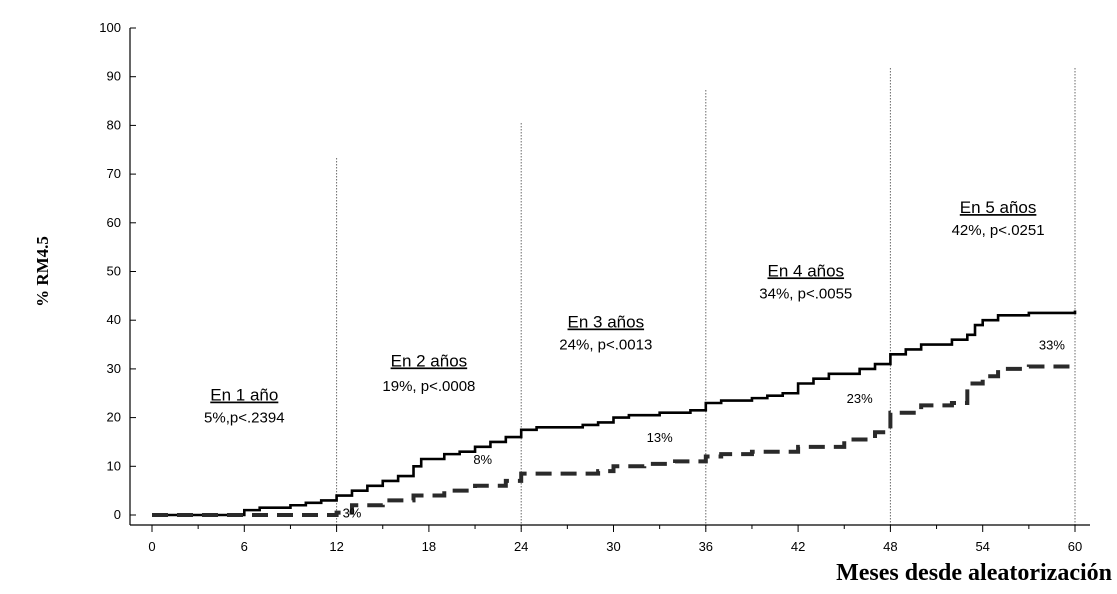 This screenshot has width=1117, height=594. What do you see at coordinates (429, 360) in the screenshot?
I see `annotation-title: En 2 años` at bounding box center [429, 360].